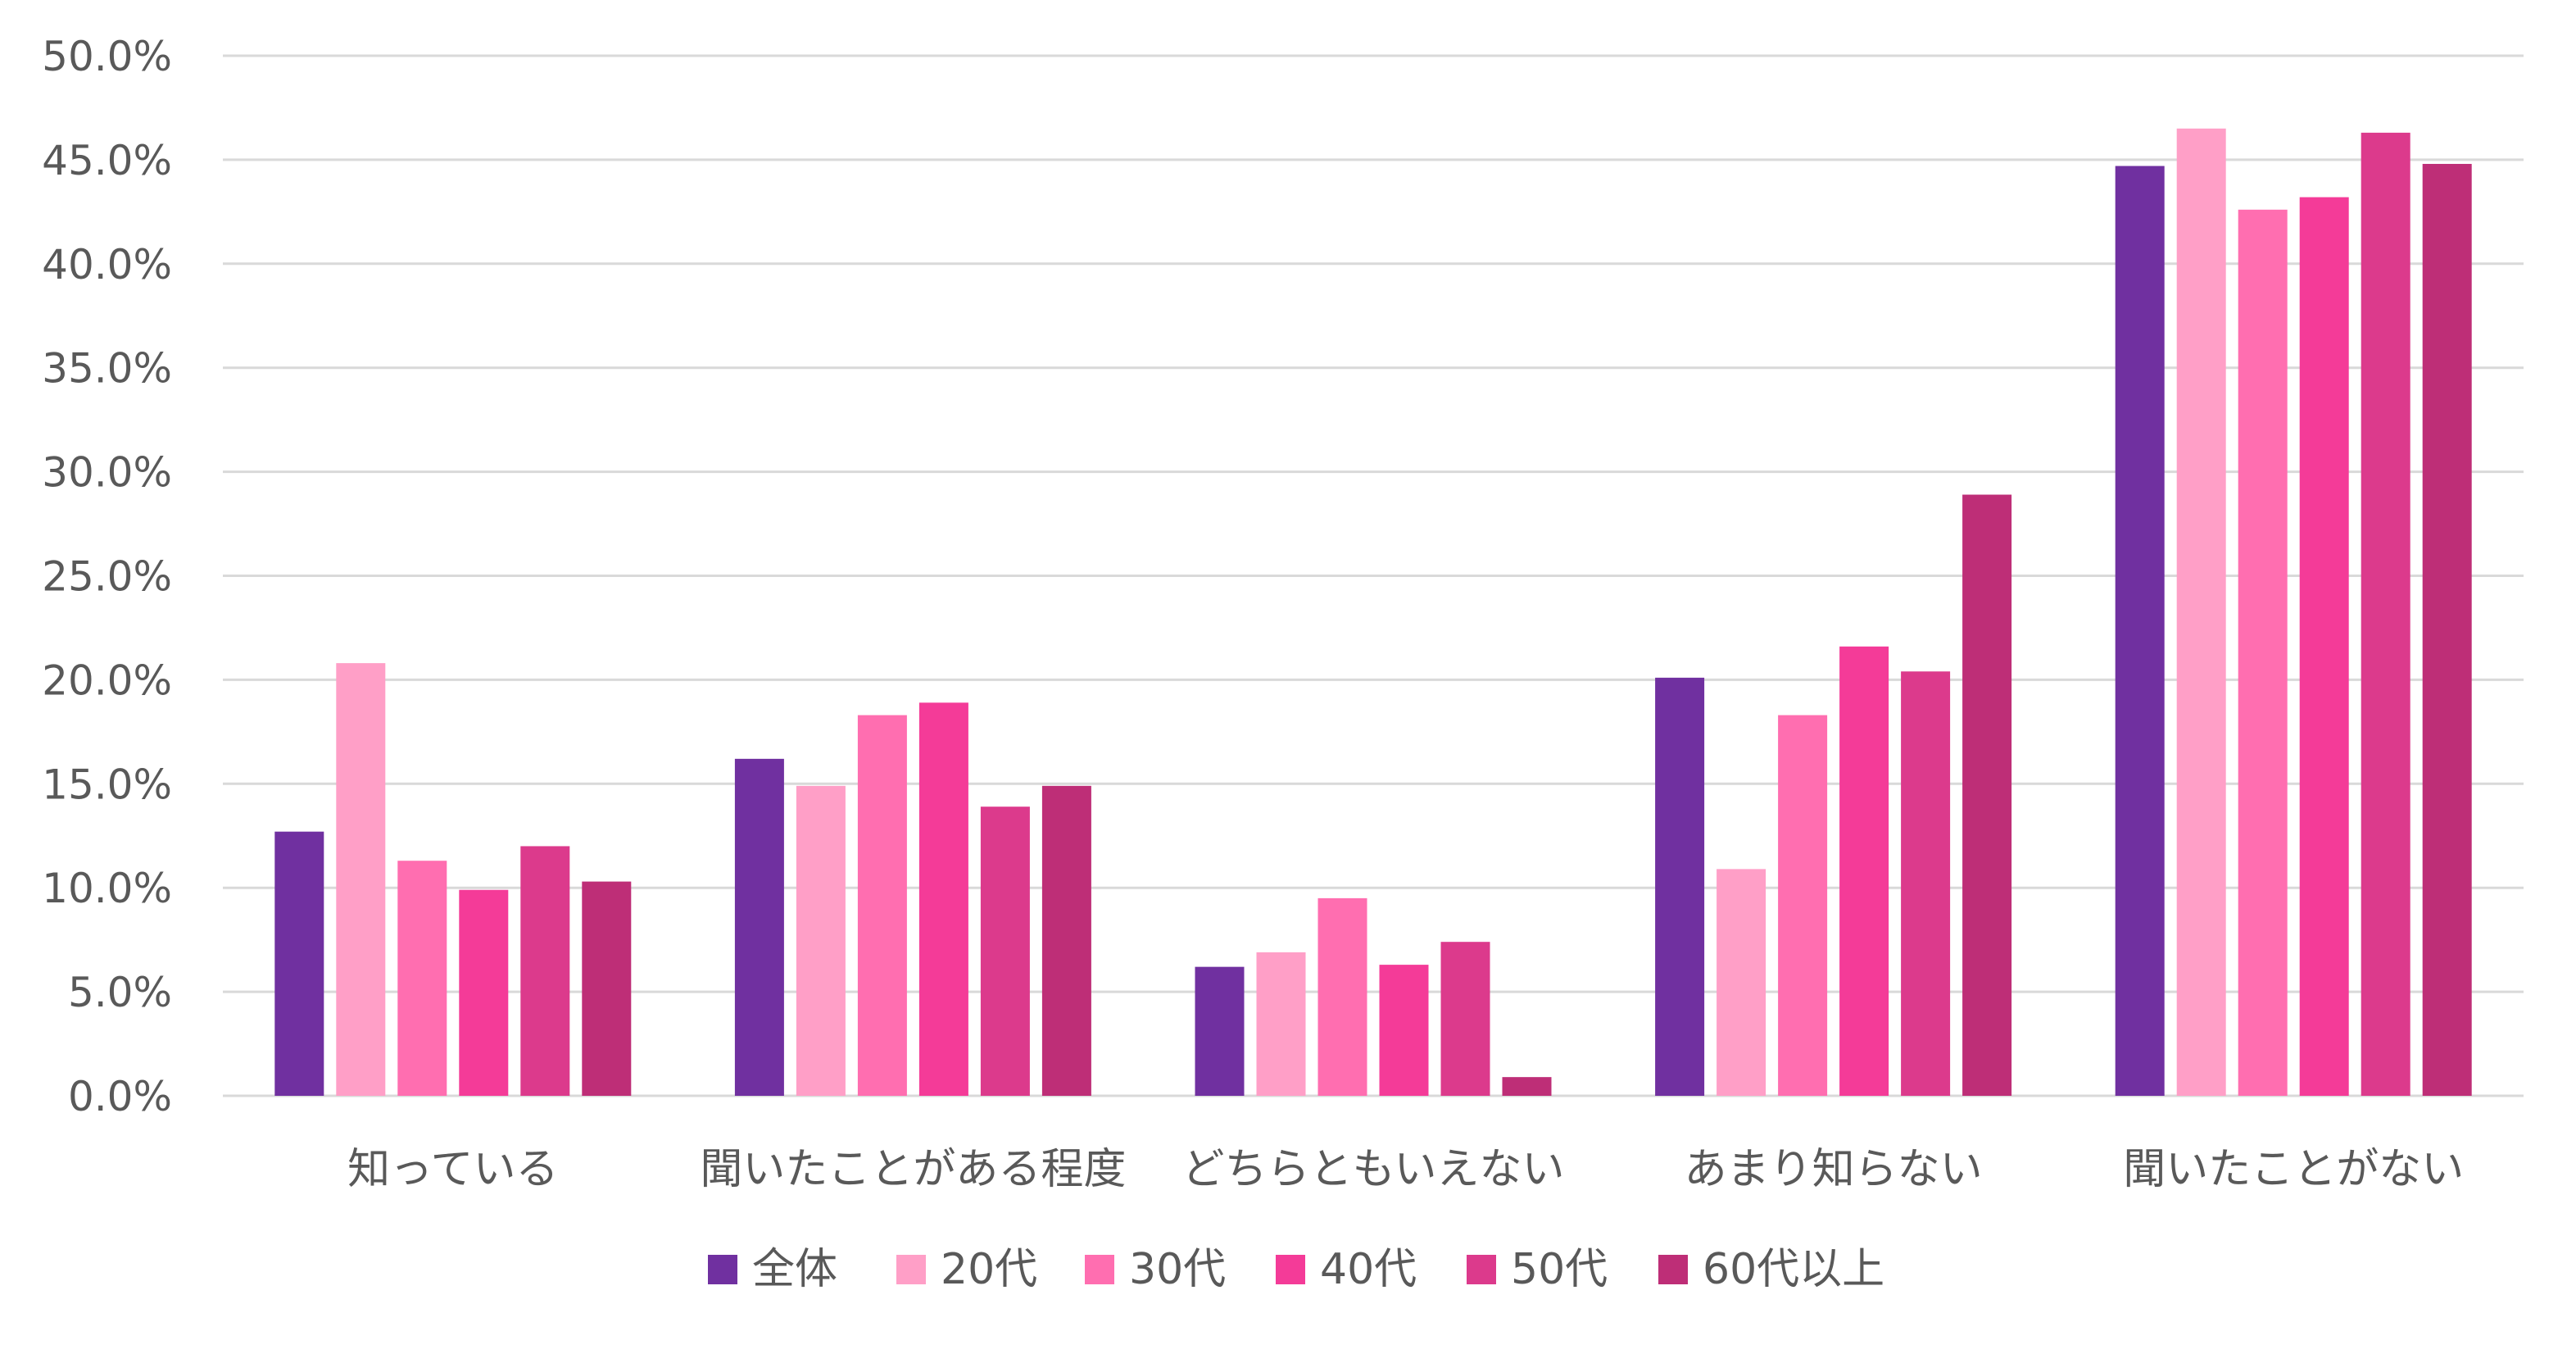 The width and height of the screenshot is (2576, 1363). What do you see at coordinates (107, 265) in the screenshot?
I see `y-tick-label: 40.0%` at bounding box center [107, 265].